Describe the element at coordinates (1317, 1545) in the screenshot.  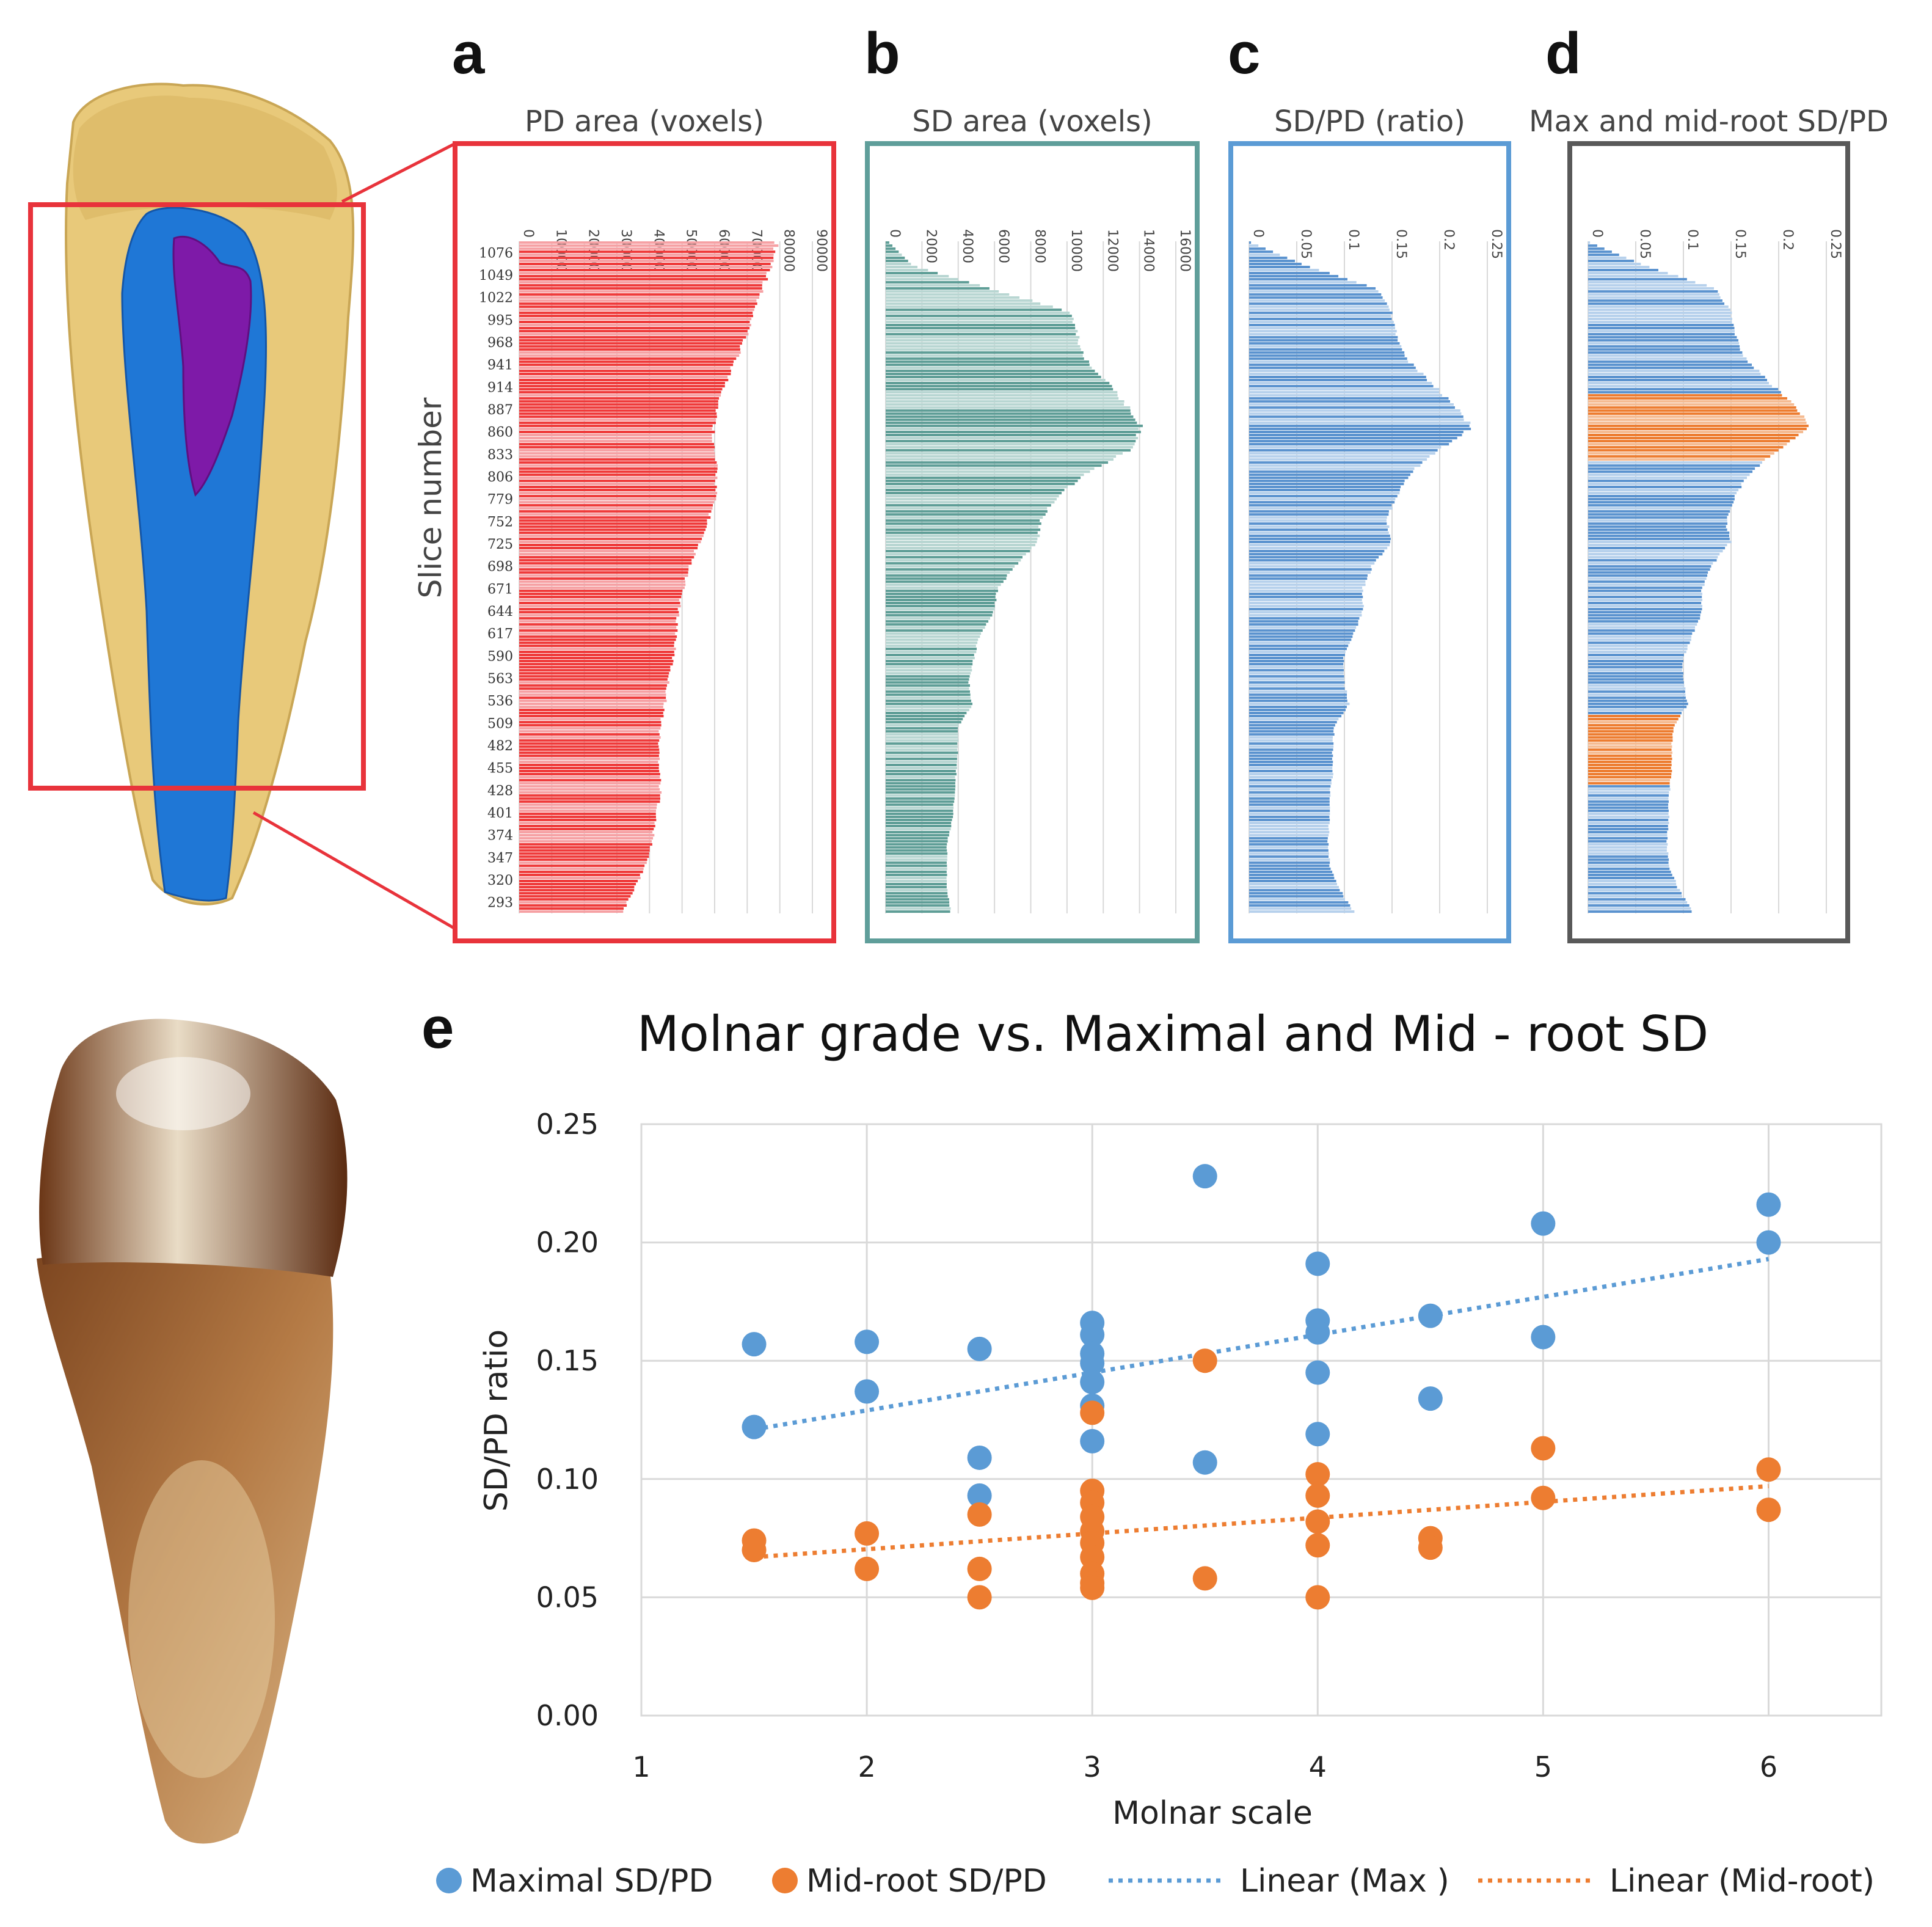
I see `point-mid` at that location.